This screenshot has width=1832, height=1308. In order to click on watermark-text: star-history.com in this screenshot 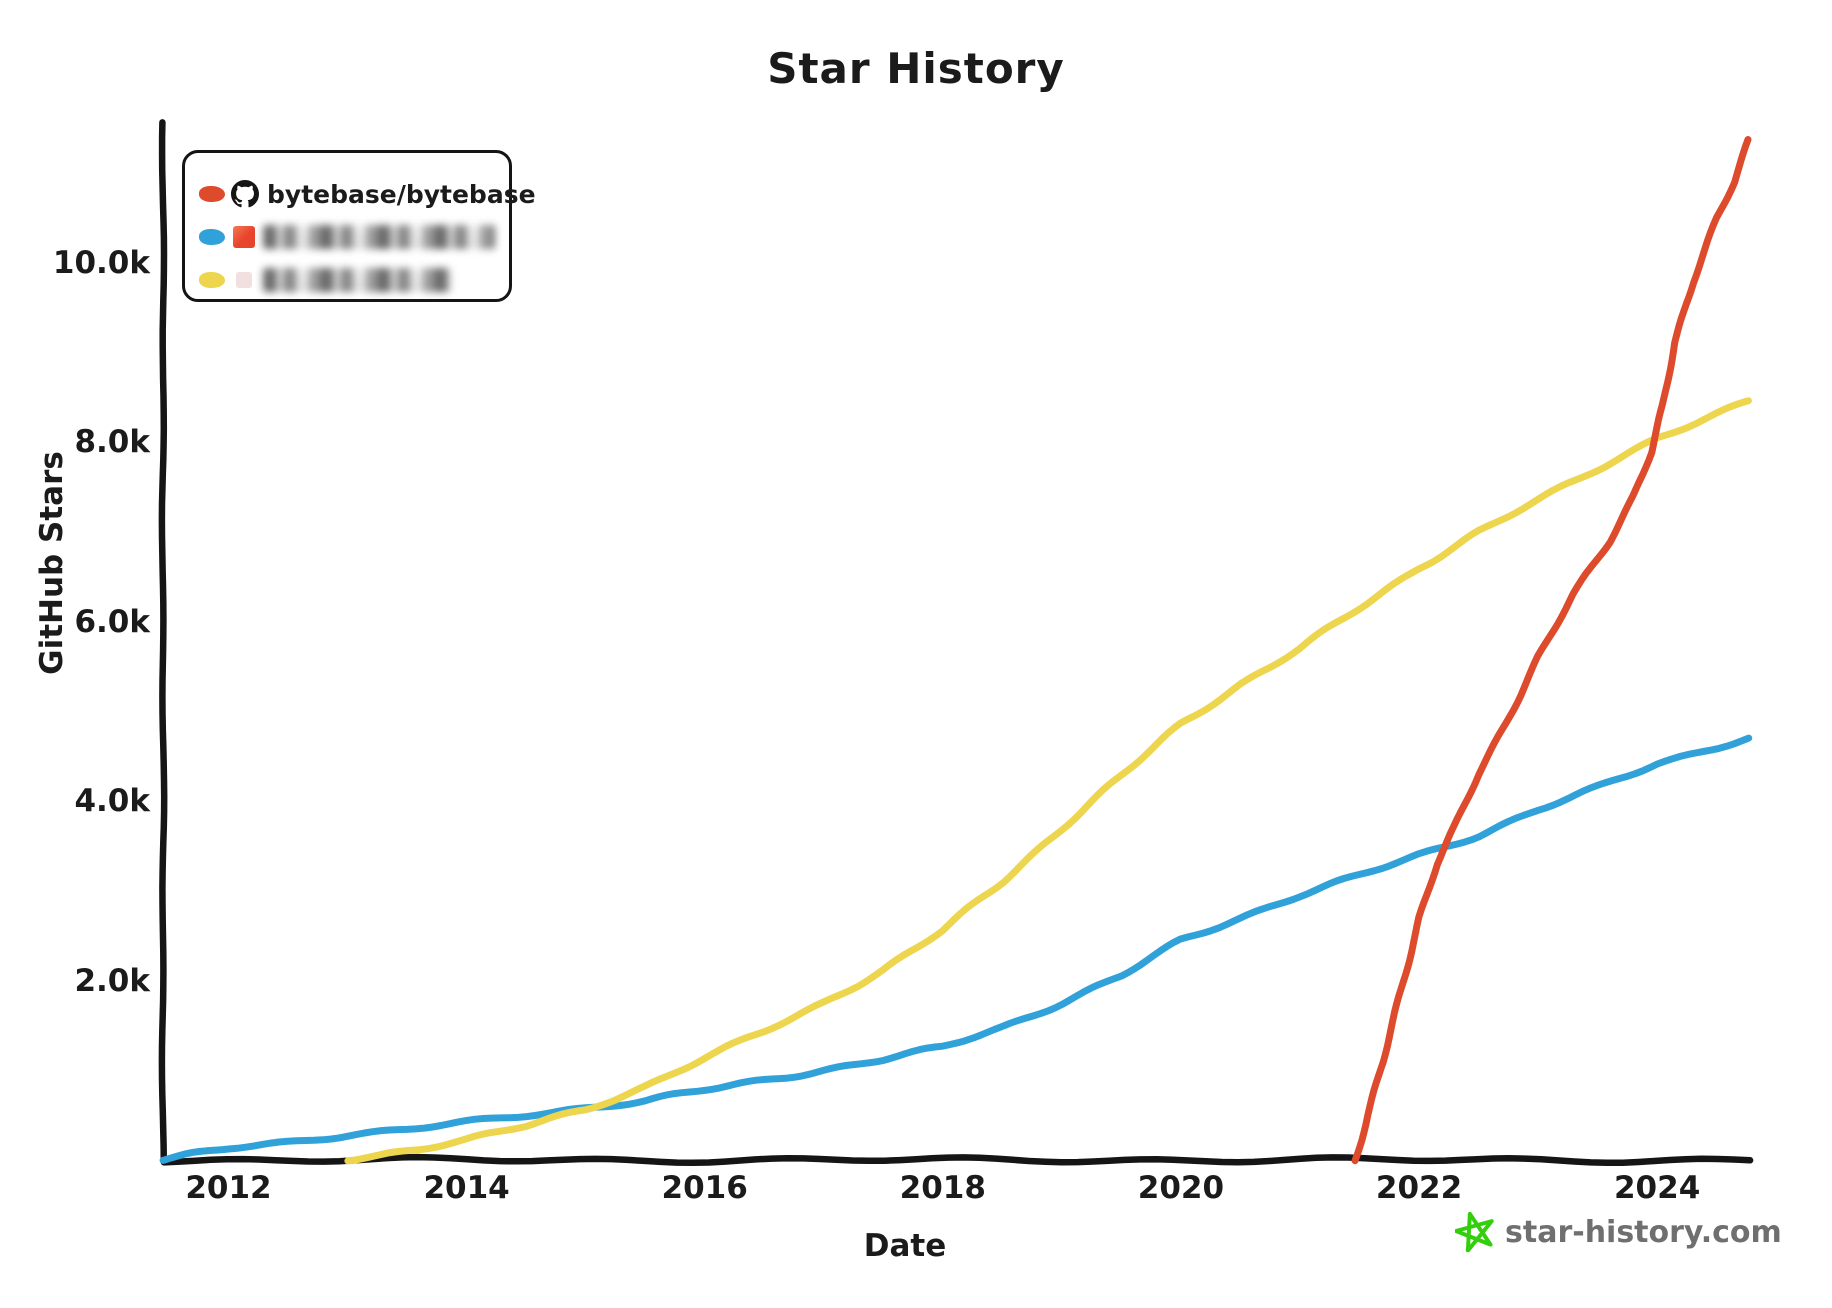, I will do `click(1643, 1232)`.